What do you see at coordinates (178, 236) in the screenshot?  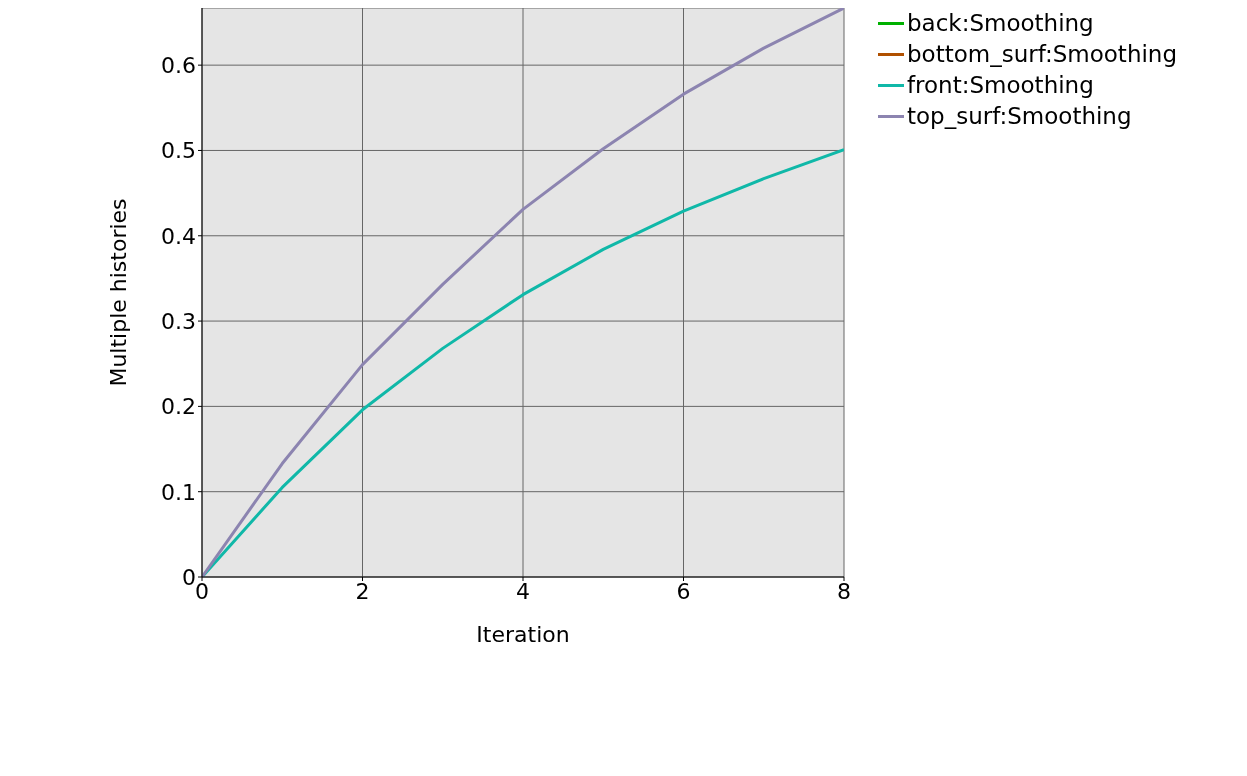 I see `y-tick-label: 0.4` at bounding box center [178, 236].